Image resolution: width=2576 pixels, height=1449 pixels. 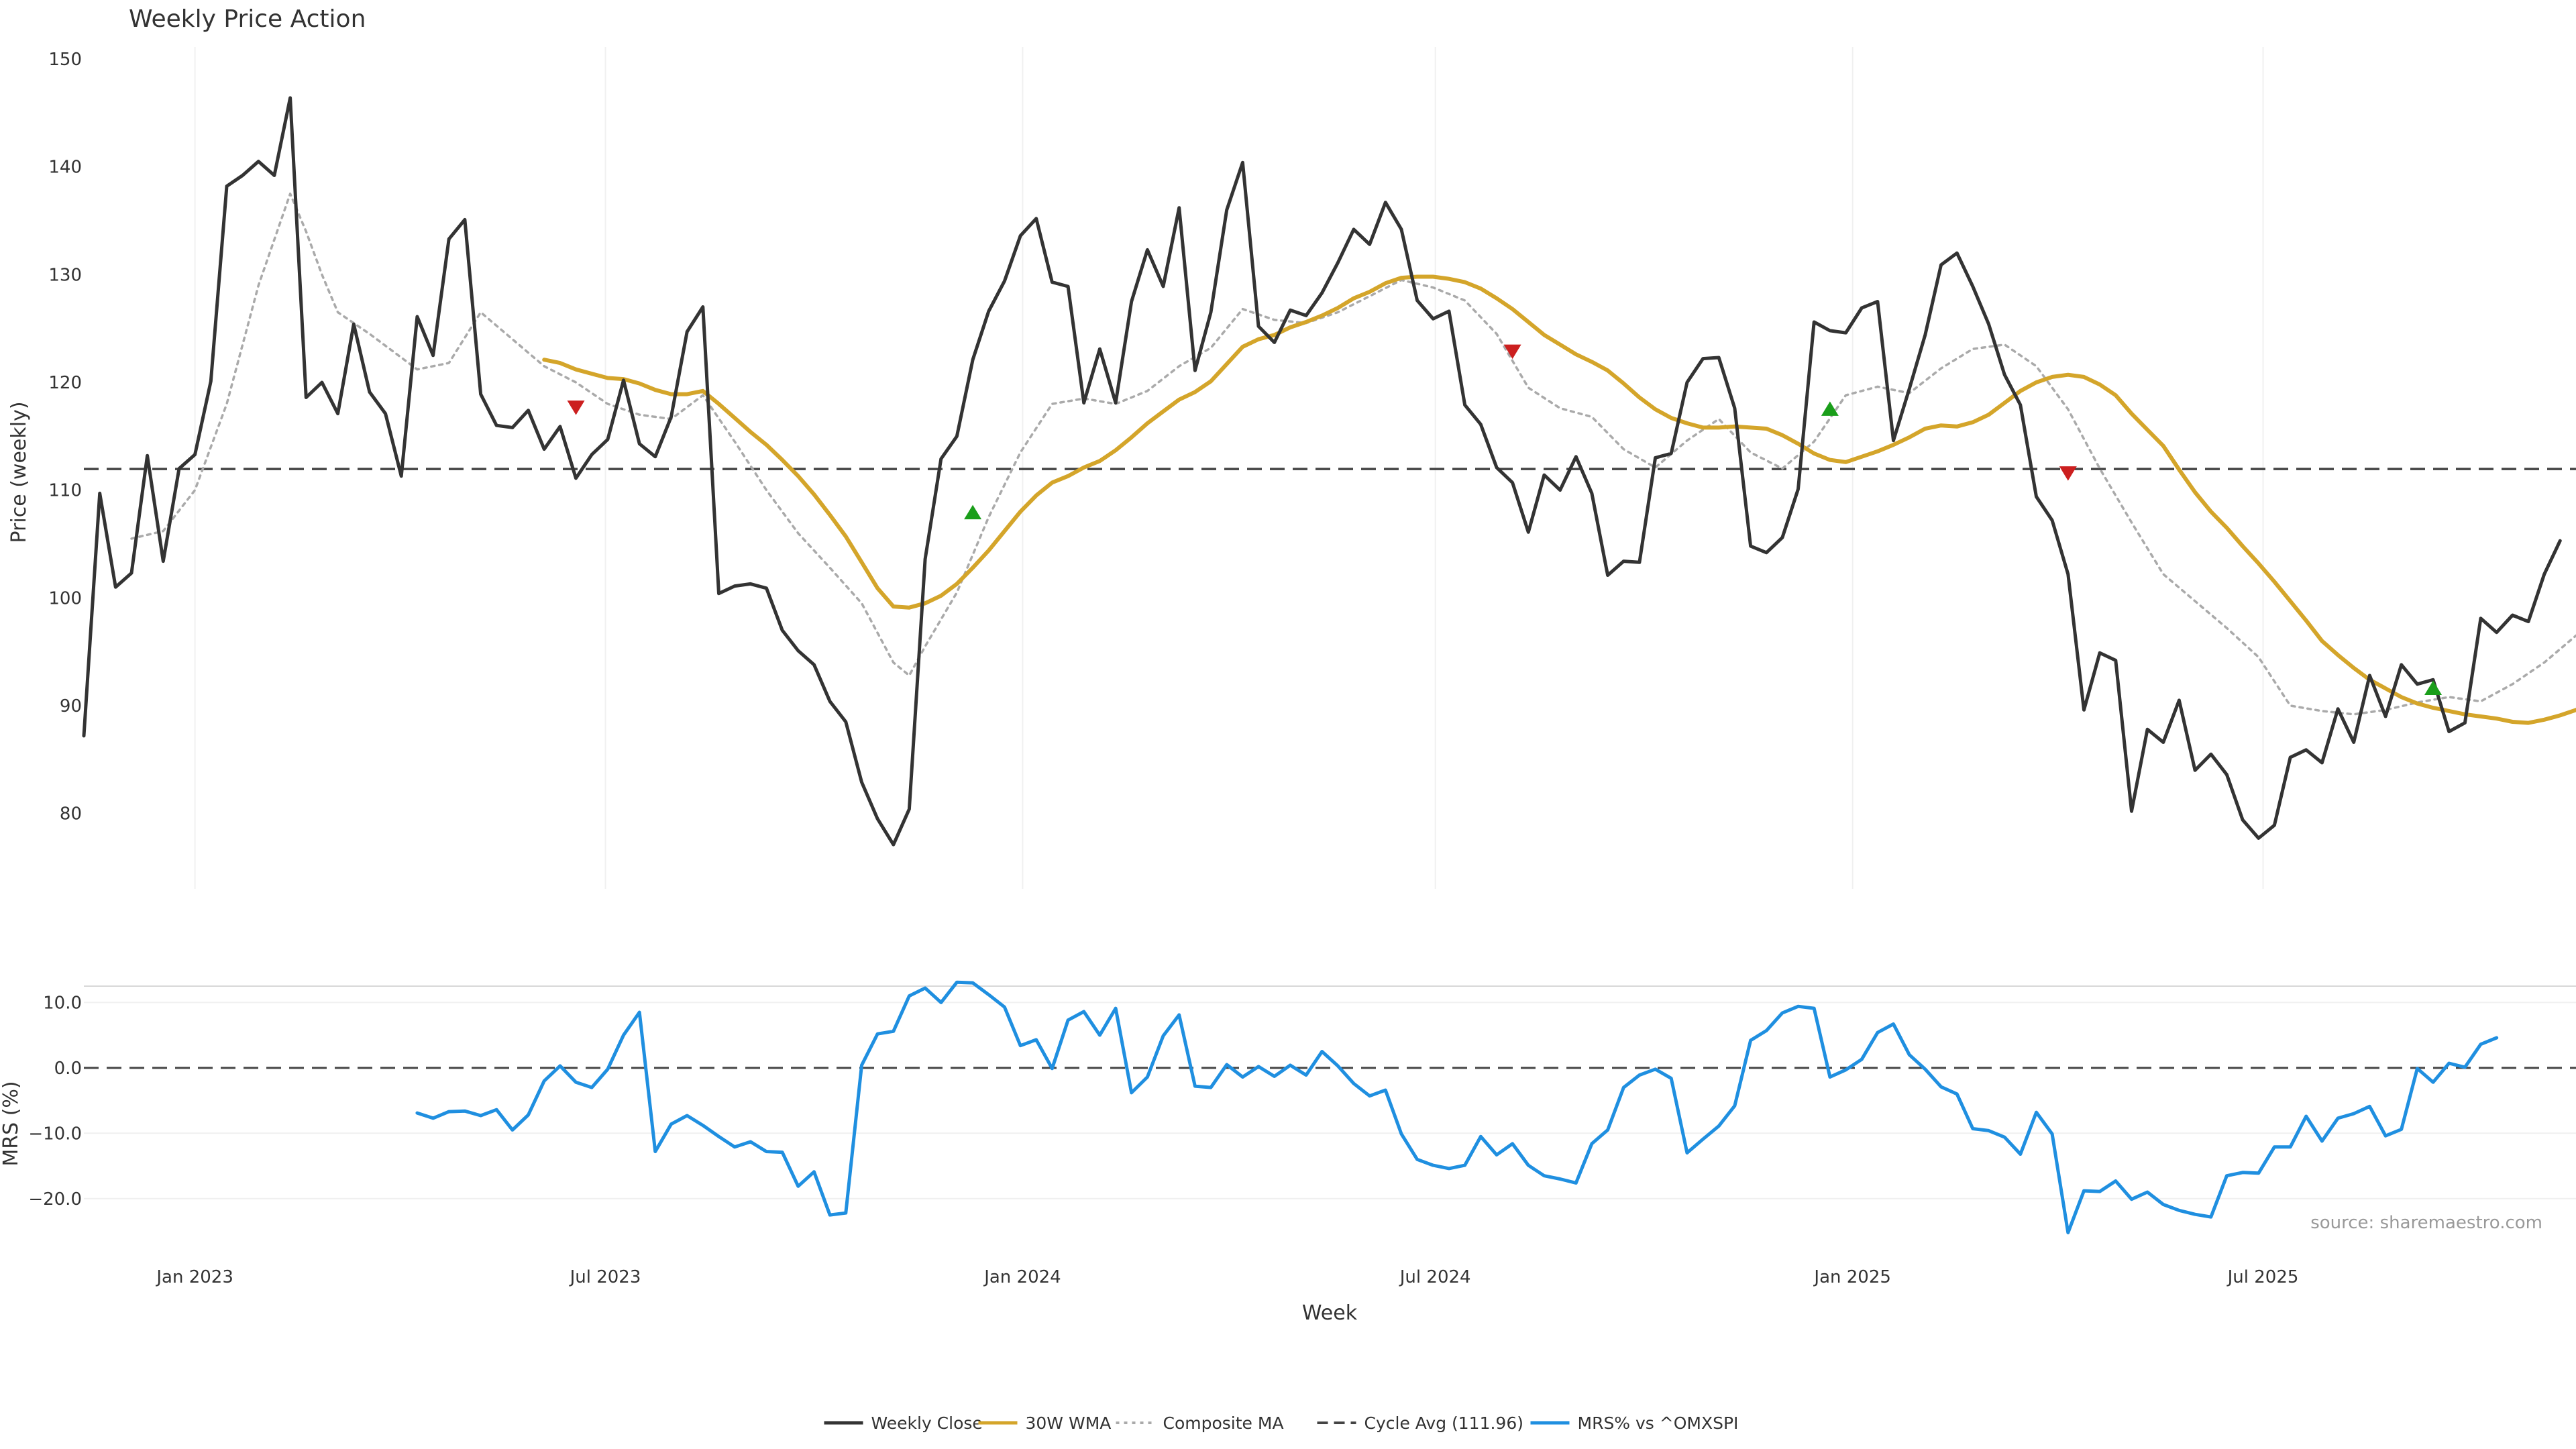 What do you see at coordinates (2262, 1277) in the screenshot?
I see `x-tick-label: Jul 2025` at bounding box center [2262, 1277].